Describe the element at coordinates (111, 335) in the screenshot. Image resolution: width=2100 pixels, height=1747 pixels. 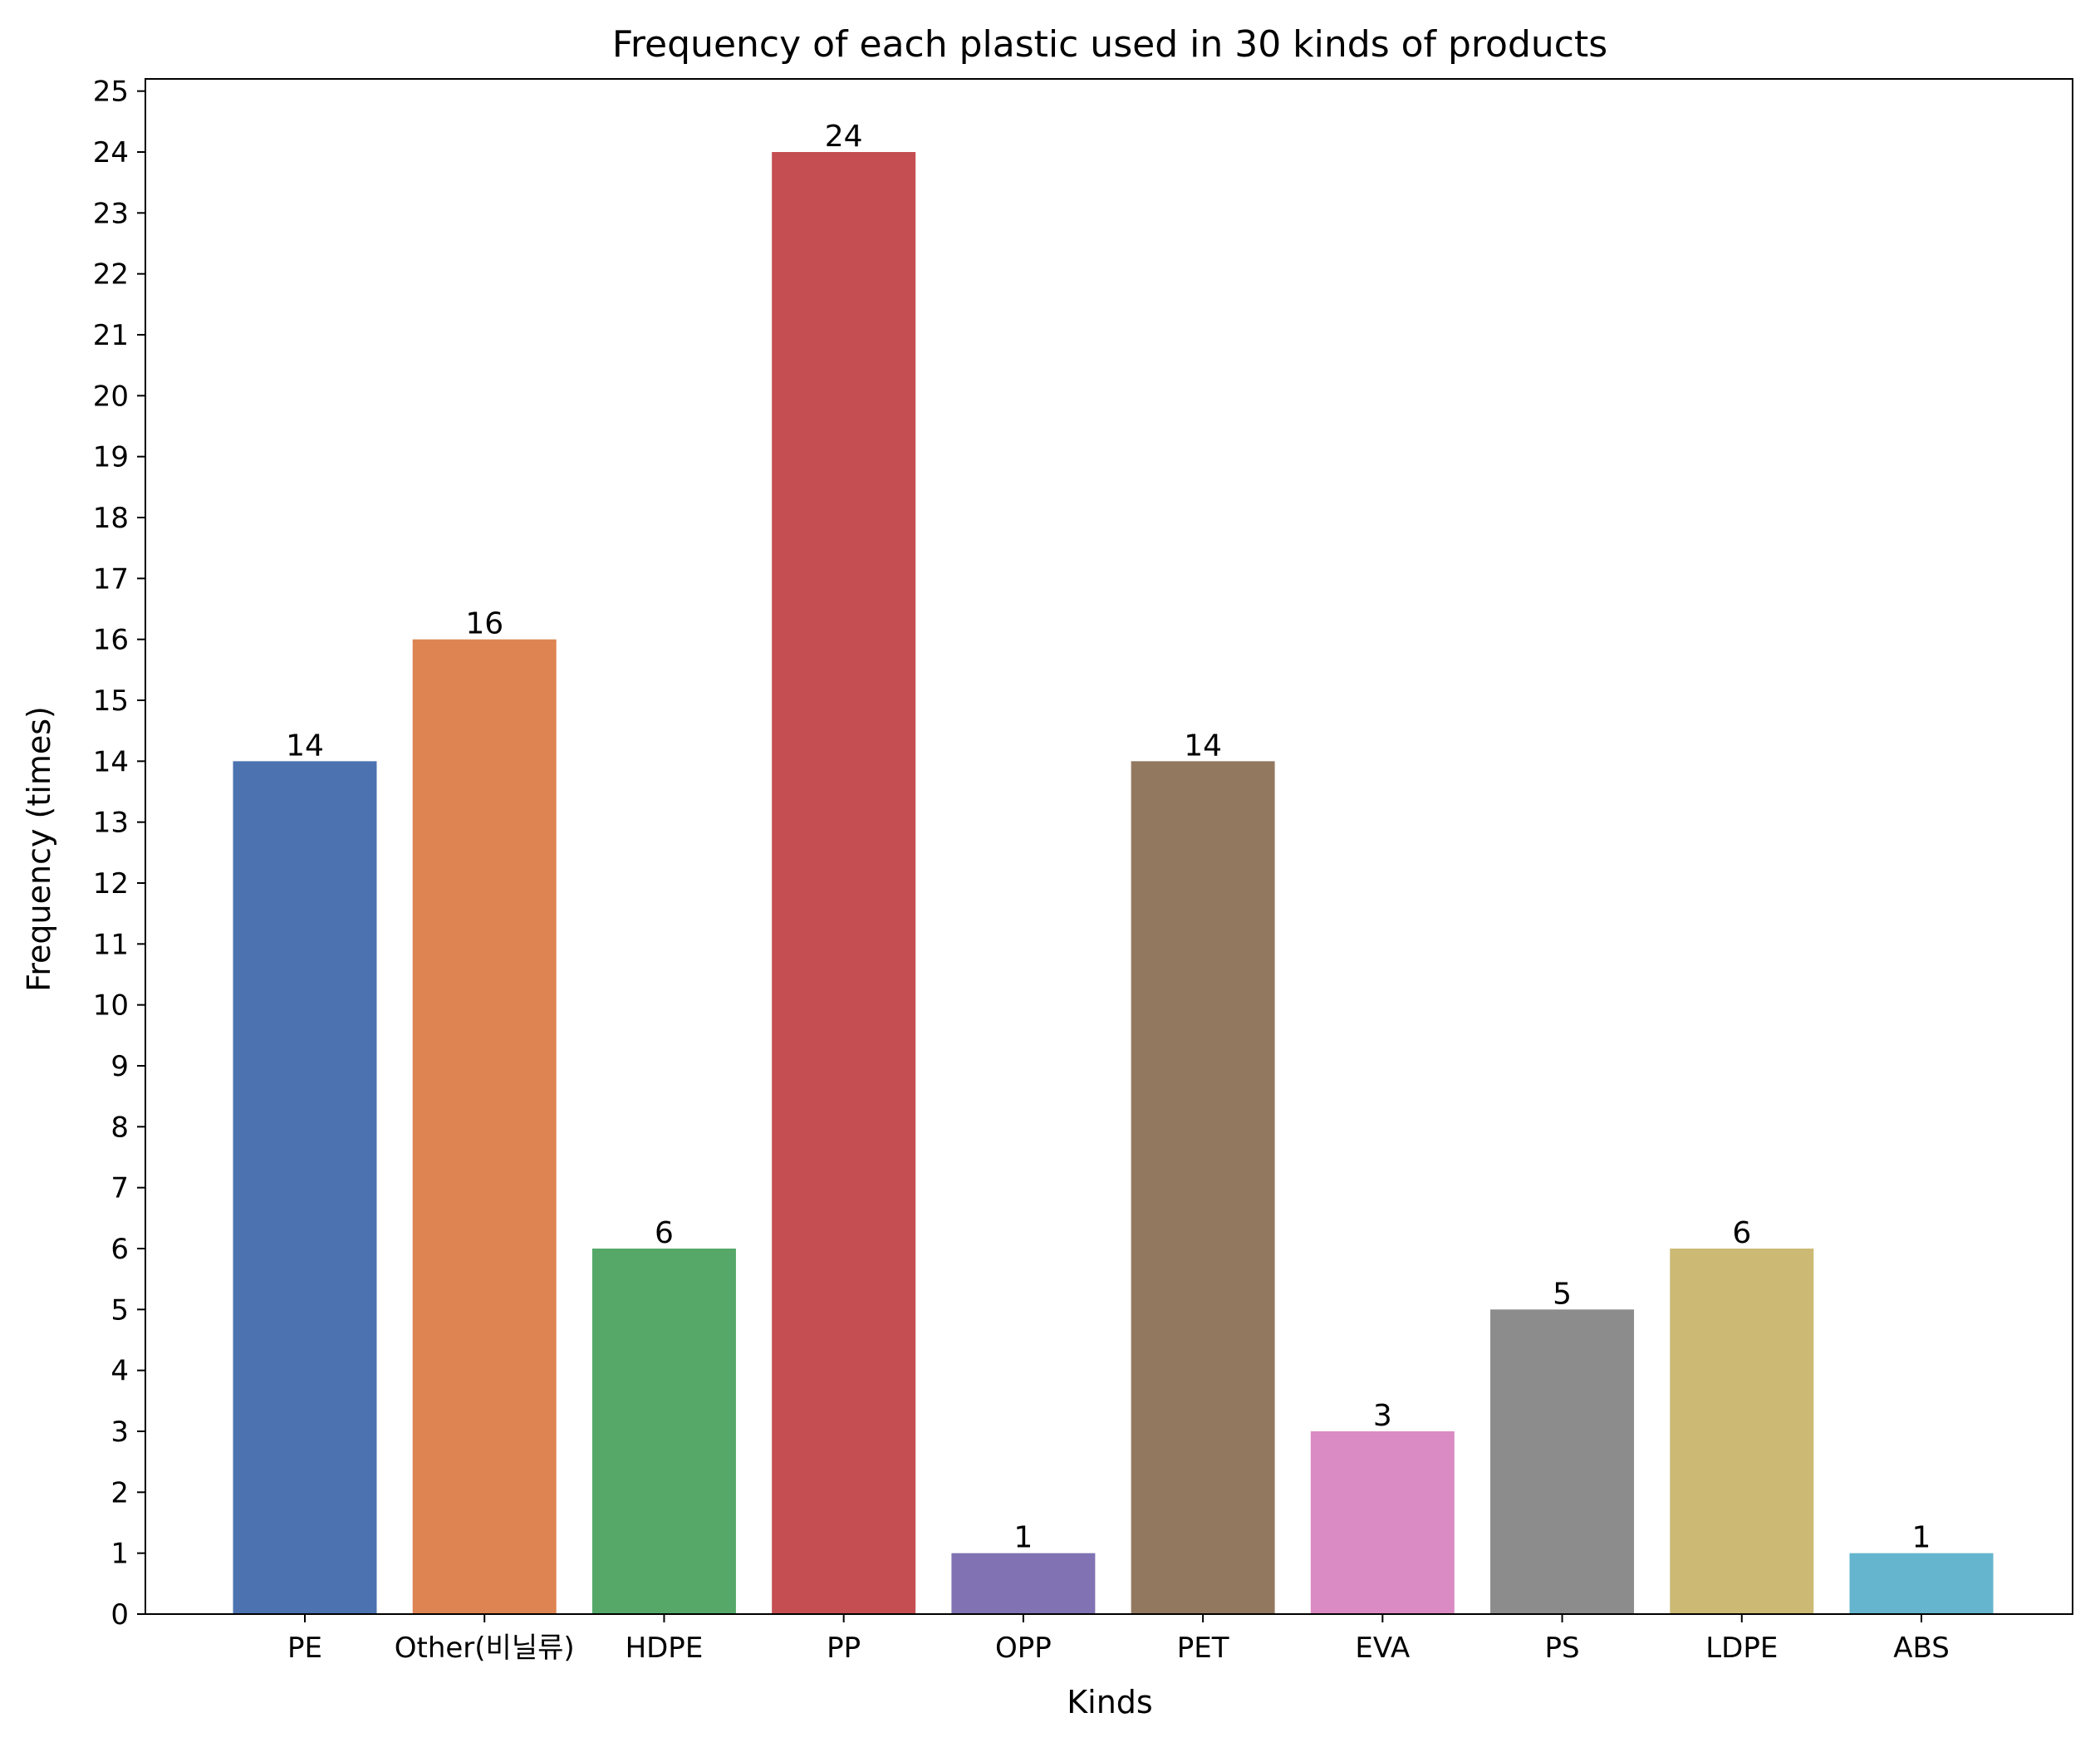
I see `y-tick-label-21: 21` at that location.